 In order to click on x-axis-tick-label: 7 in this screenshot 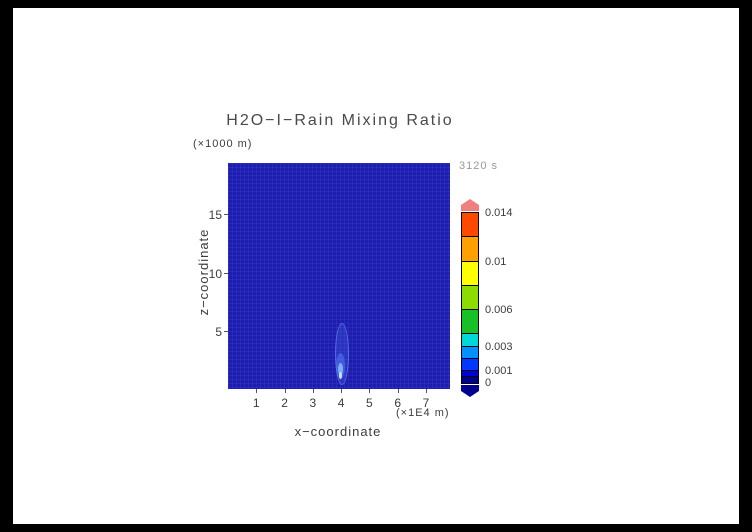, I will do `click(426, 403)`.